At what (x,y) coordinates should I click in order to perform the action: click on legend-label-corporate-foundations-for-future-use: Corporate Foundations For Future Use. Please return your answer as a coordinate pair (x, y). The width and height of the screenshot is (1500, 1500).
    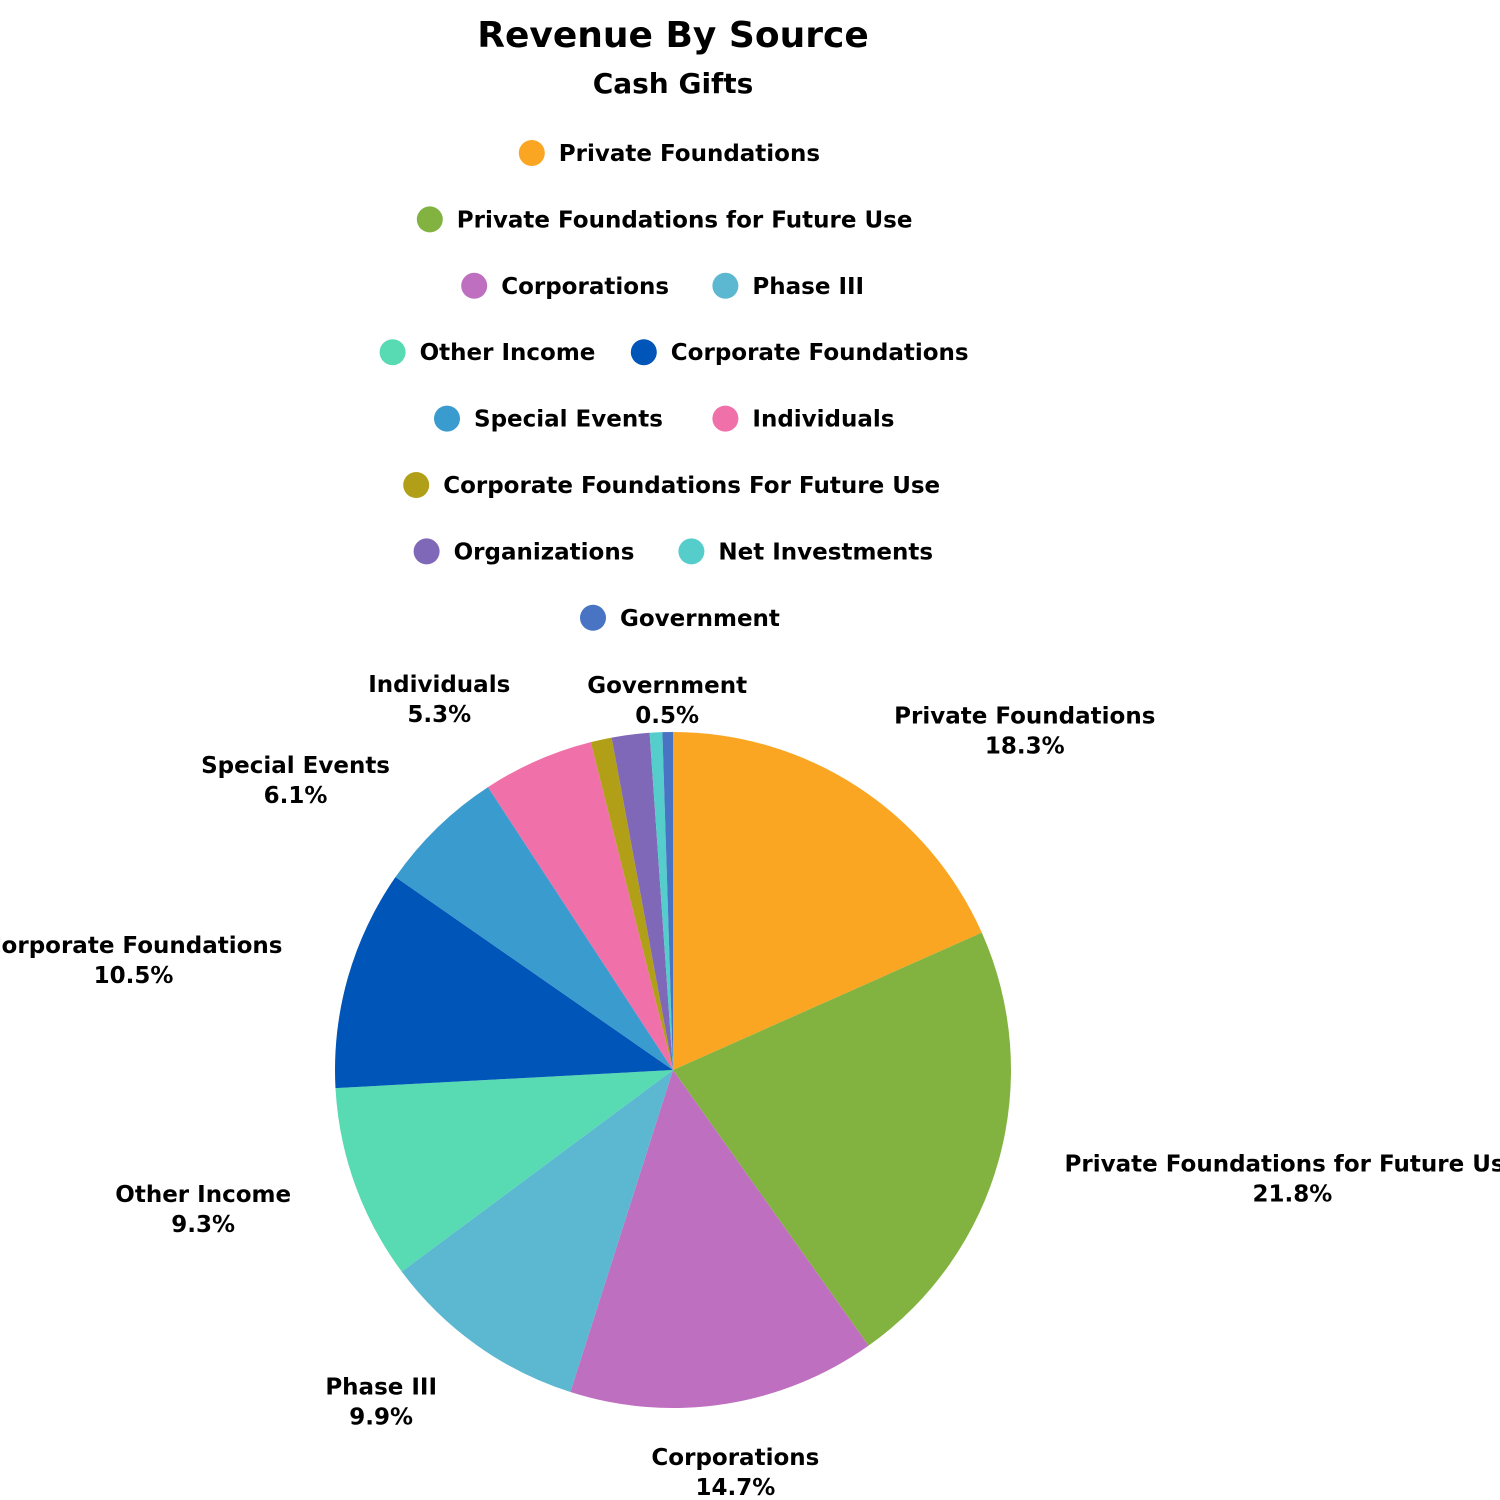
    Looking at the image, I should click on (691, 486).